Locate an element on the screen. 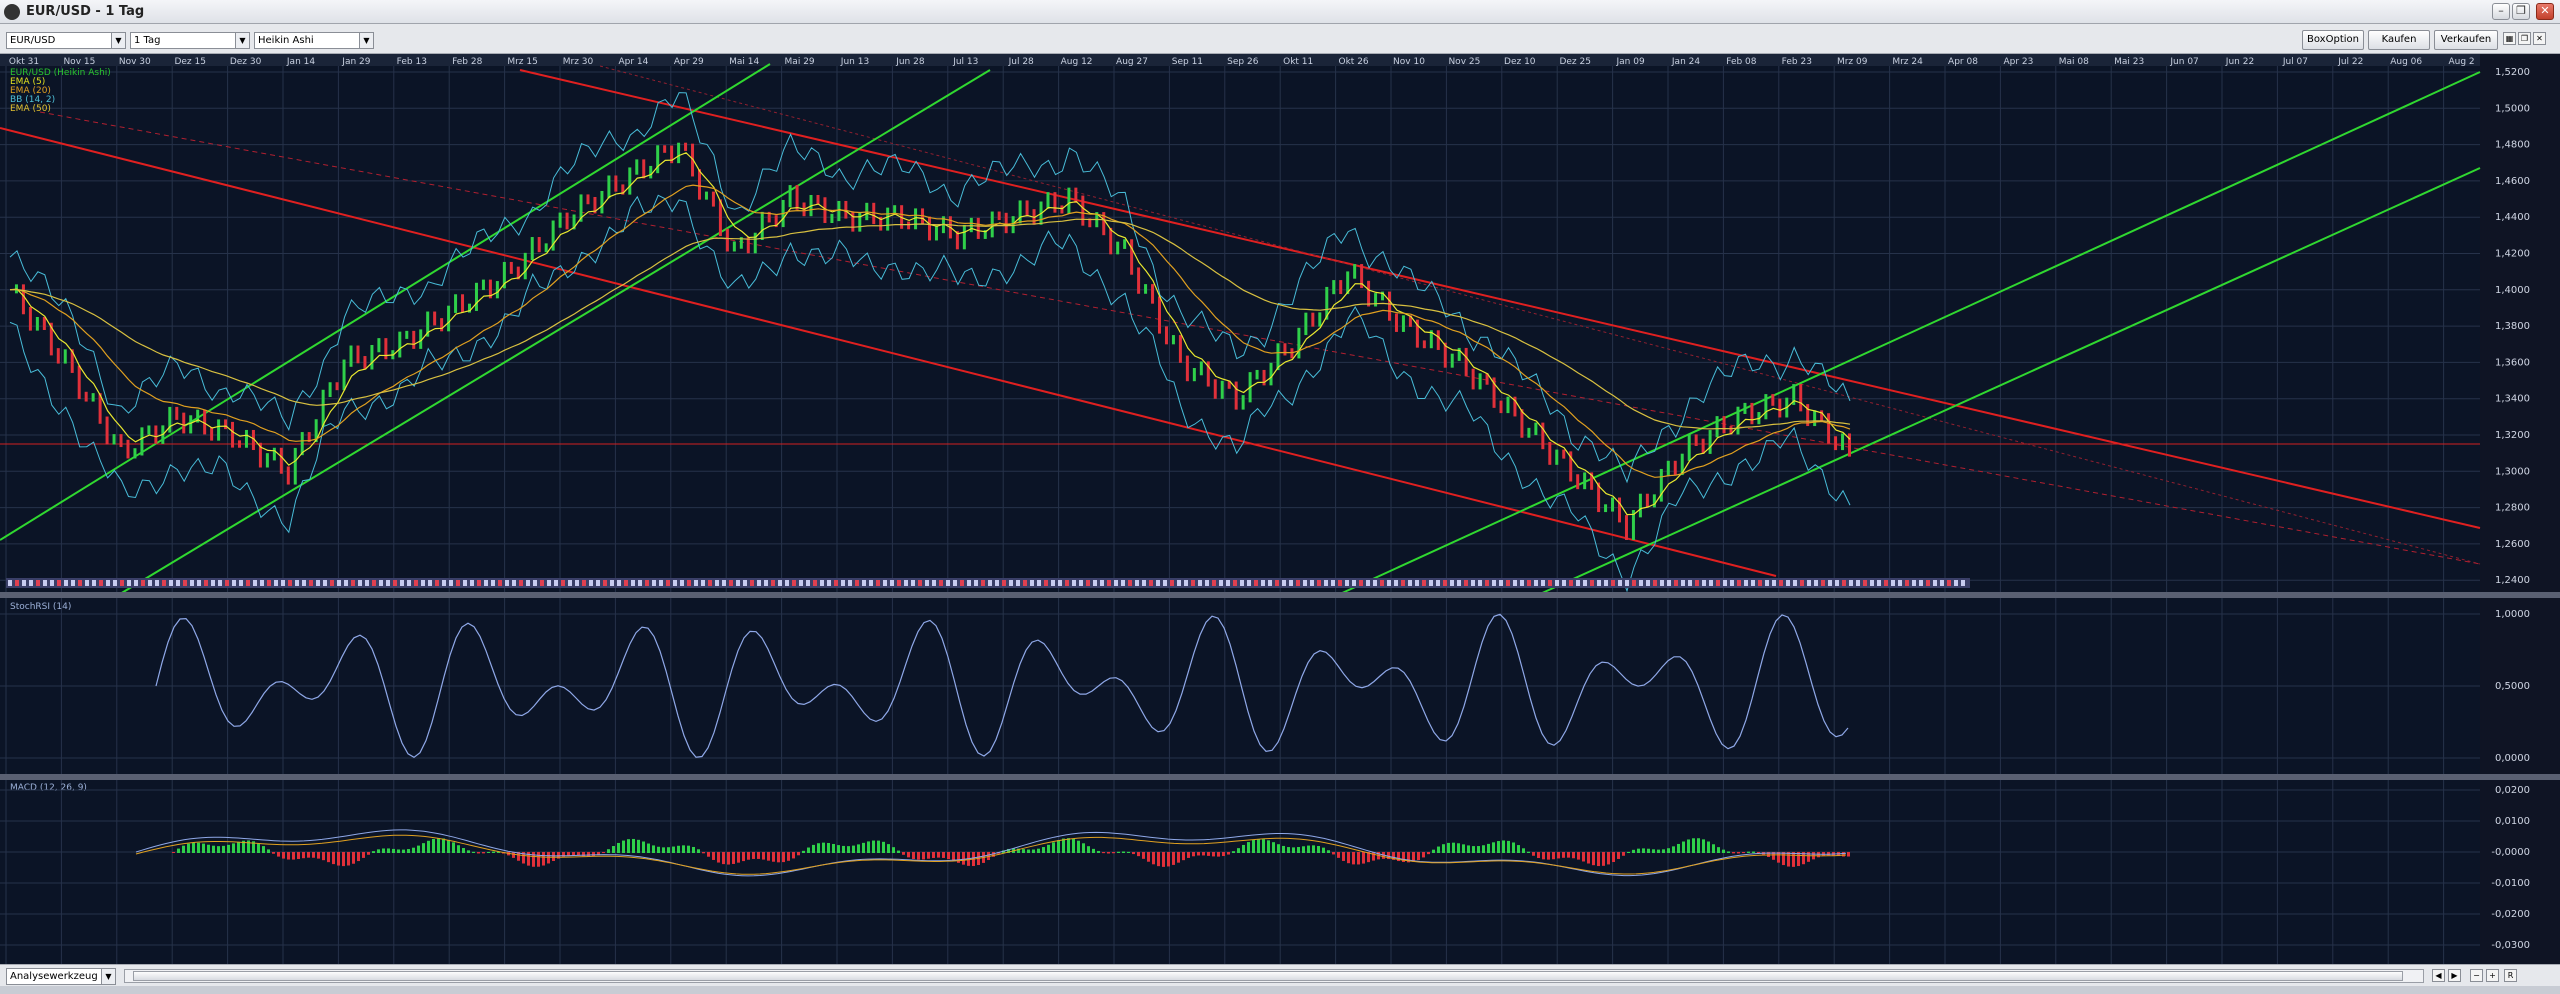  interval-select-value: 1 Tag is located at coordinates (147, 40).